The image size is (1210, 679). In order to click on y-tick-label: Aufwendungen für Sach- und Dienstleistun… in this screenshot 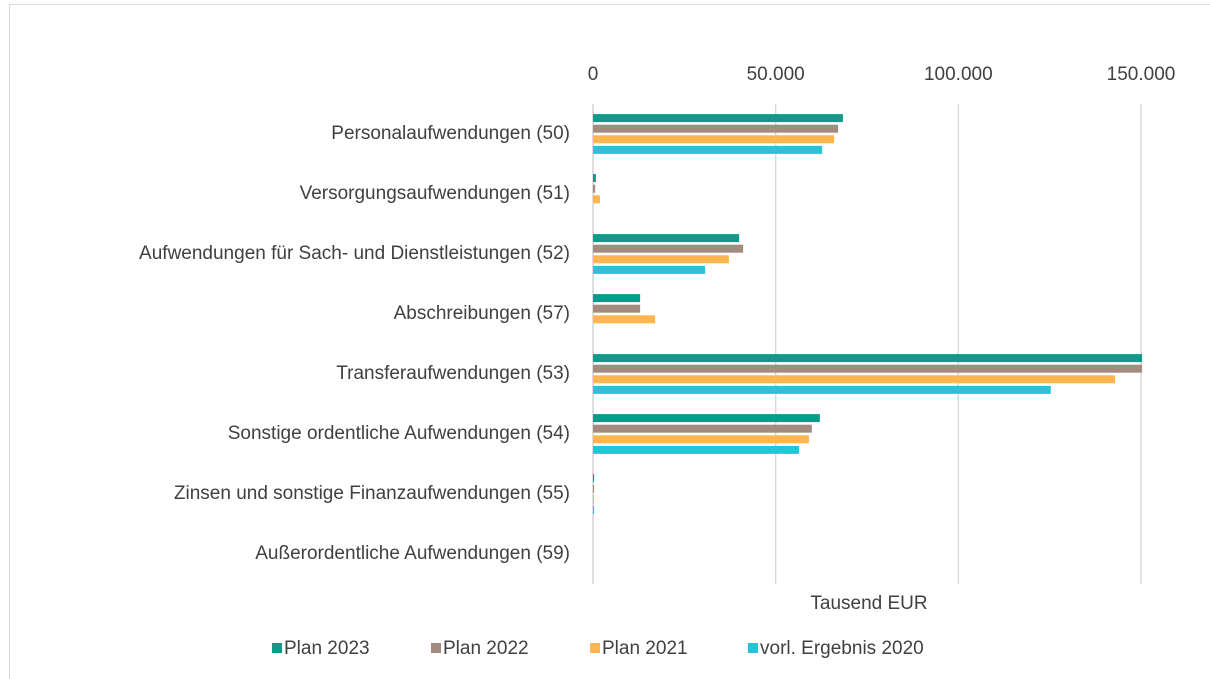, I will do `click(354, 253)`.